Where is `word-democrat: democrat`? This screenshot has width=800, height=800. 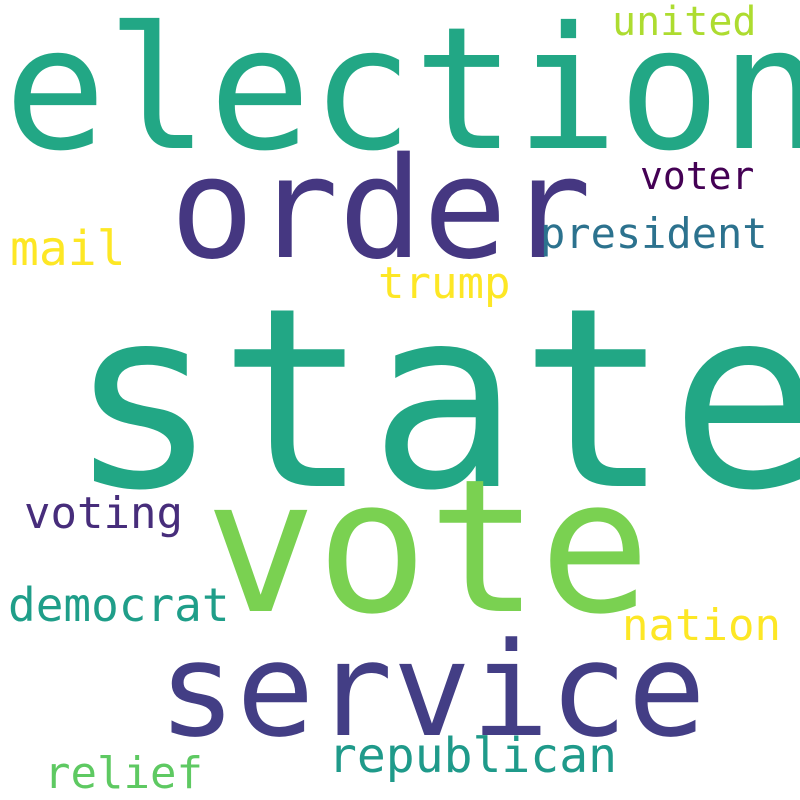
word-democrat: democrat is located at coordinates (119, 605).